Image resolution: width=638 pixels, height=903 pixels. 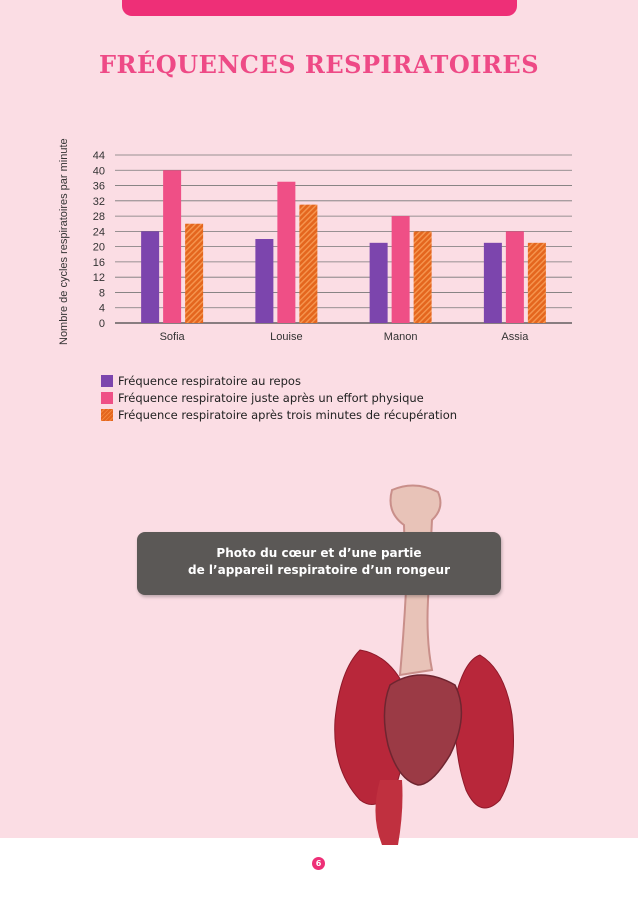 I want to click on x-category-label: Sofia, so click(x=173, y=337).